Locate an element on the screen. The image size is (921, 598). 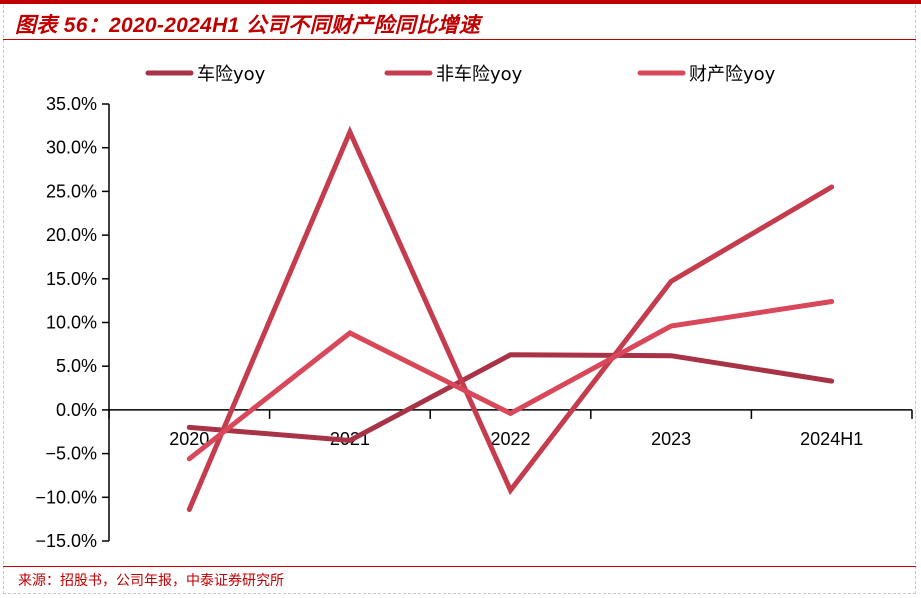
legend-item: 车险yoy is located at coordinates (205, 74).